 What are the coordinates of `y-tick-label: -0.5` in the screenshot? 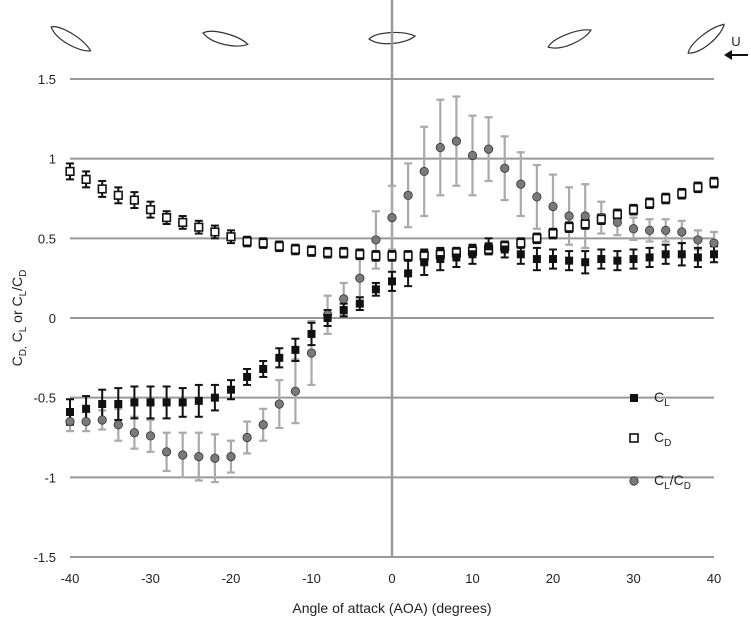 It's located at (45, 398).